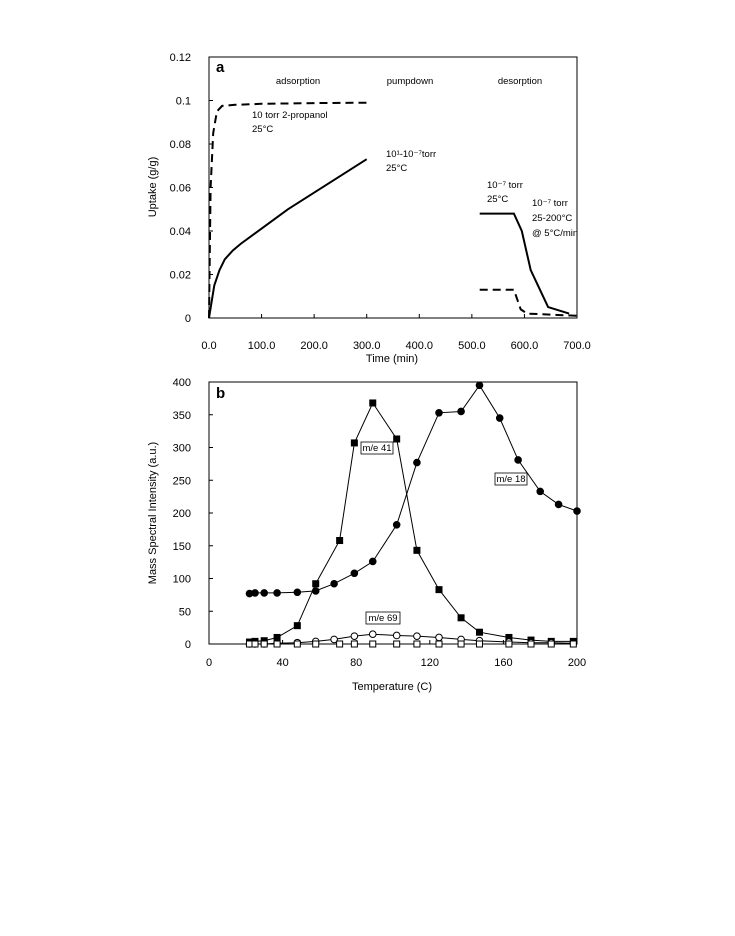 This screenshot has width=735, height=936. I want to click on b-x-tick-label: 120, so click(430, 663).